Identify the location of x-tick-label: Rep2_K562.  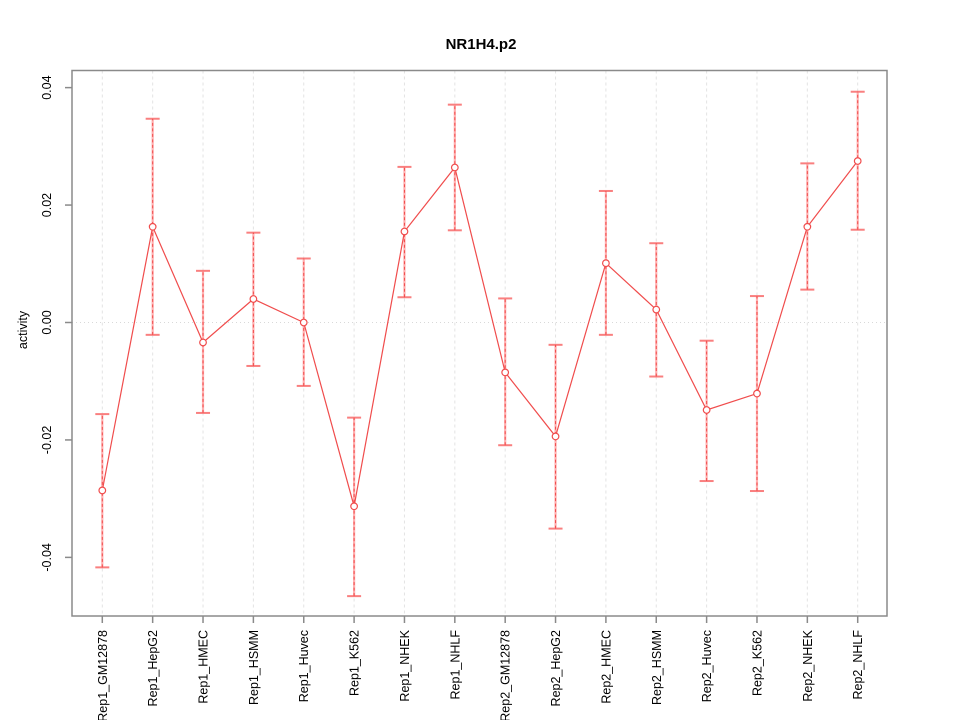
(757, 663).